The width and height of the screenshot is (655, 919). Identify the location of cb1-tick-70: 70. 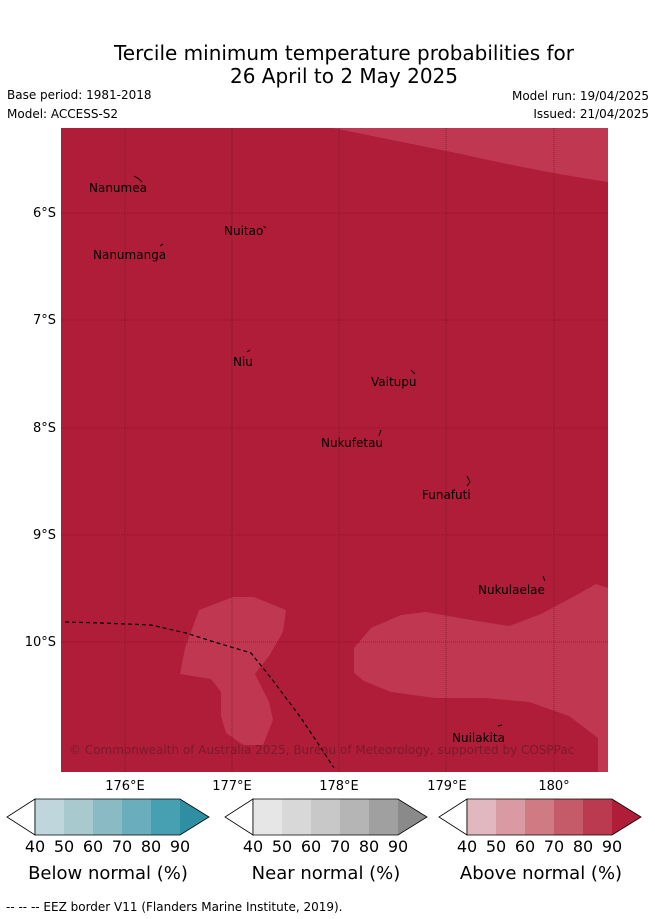
(122, 846).